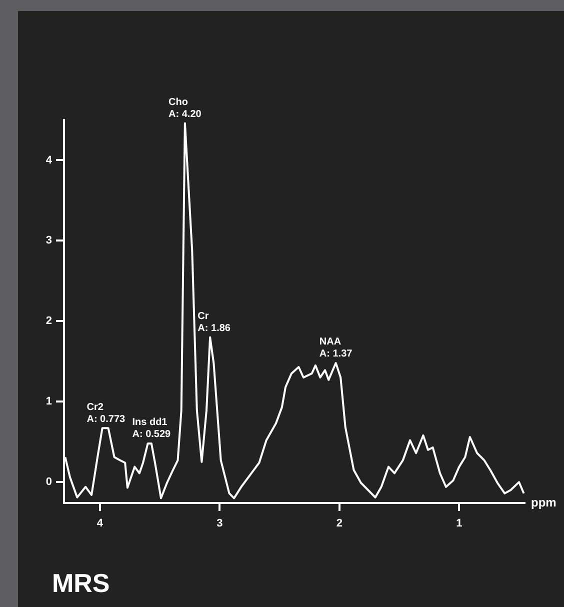  What do you see at coordinates (152, 428) in the screenshot?
I see `annotation: Ins dd1 A: 0.529` at bounding box center [152, 428].